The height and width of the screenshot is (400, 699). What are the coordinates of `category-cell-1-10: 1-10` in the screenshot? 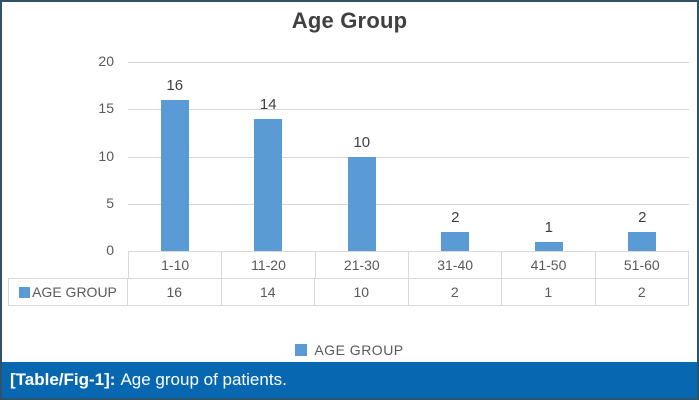 It's located at (175, 265).